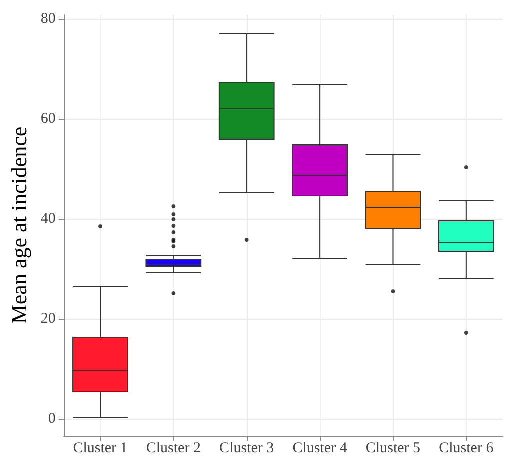  What do you see at coordinates (466, 448) in the screenshot?
I see `x-tick-label: Cluster 6` at bounding box center [466, 448].